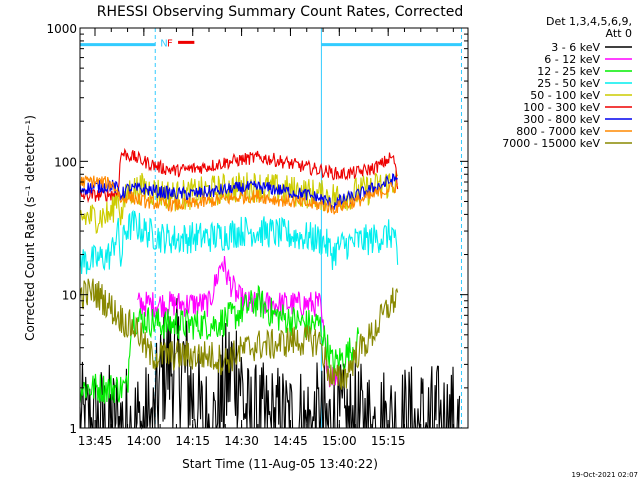 The width and height of the screenshot is (640, 480). I want to click on flare-label: F, so click(170, 43).